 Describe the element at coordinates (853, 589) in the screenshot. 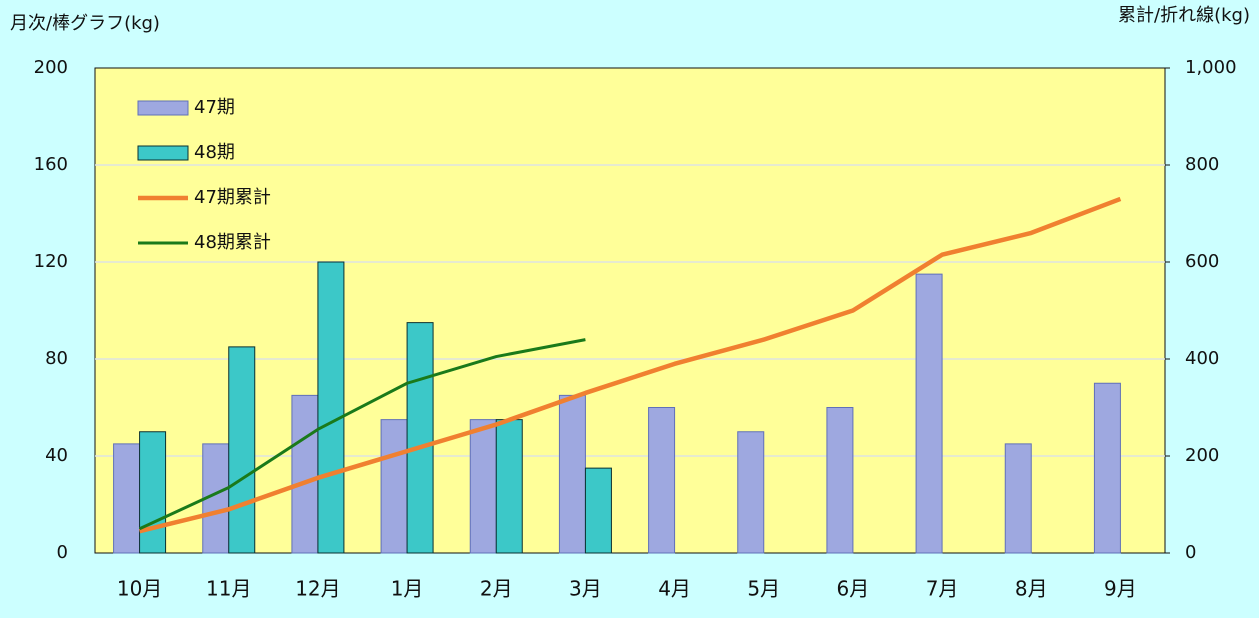

I see `x-tick-label: 6月` at that location.